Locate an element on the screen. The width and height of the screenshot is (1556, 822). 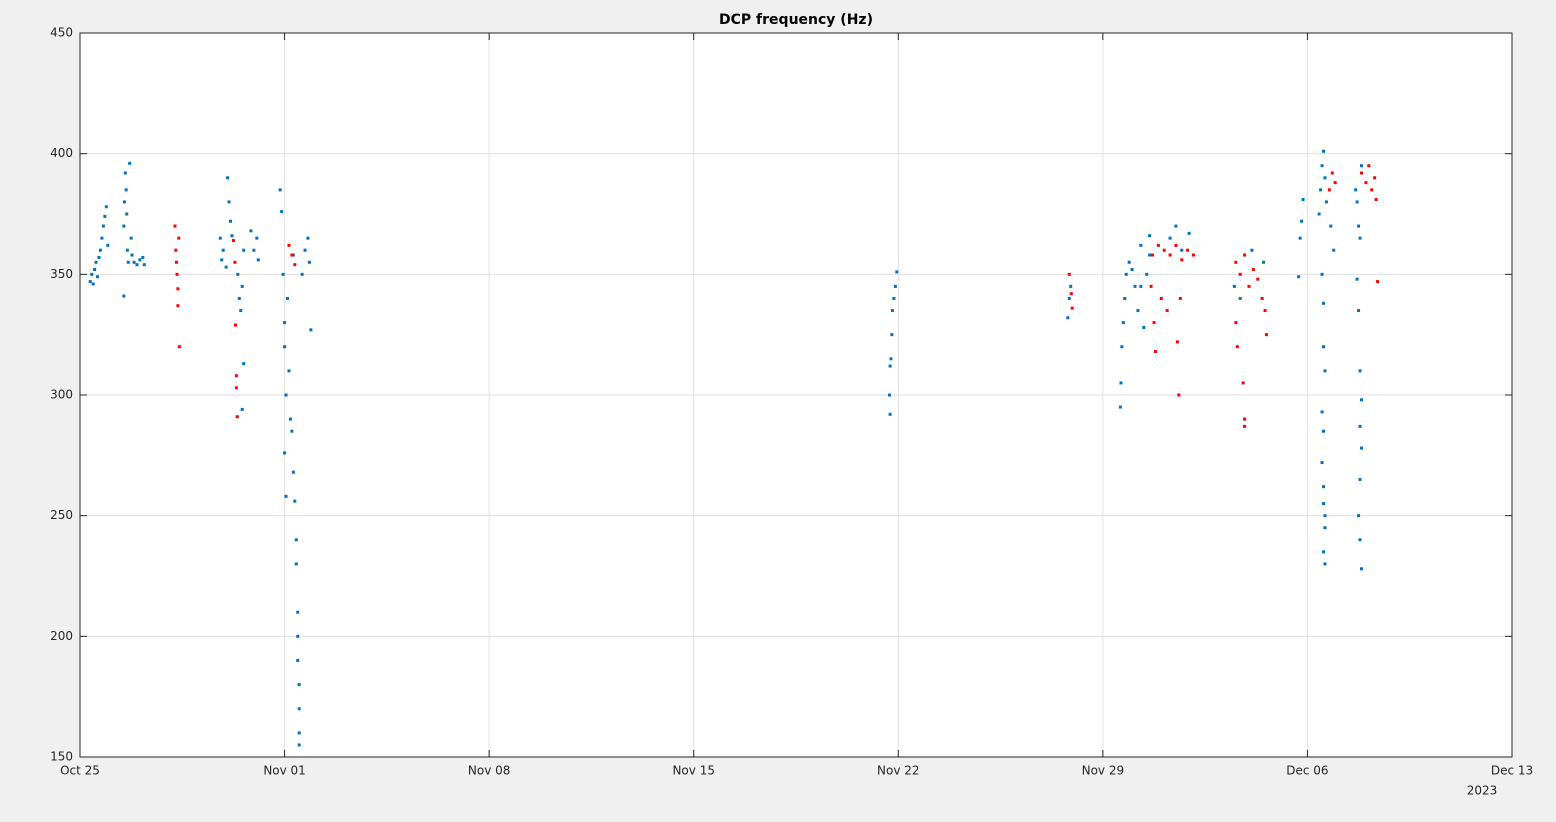
x-tick-label: Nov 08 is located at coordinates (489, 771).